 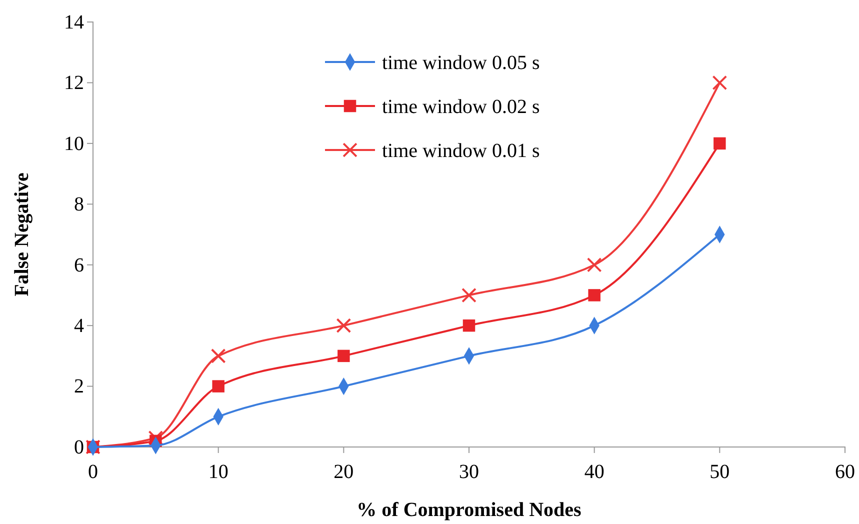 What do you see at coordinates (74, 22) in the screenshot?
I see `y-tick-label: 14` at bounding box center [74, 22].